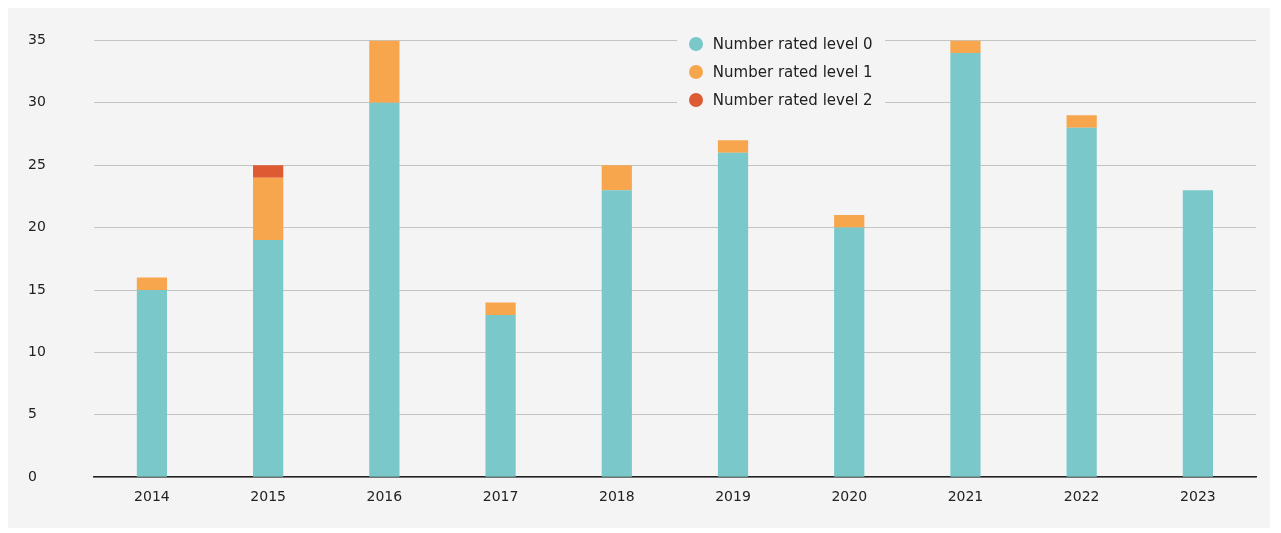 This screenshot has width=1281, height=533. What do you see at coordinates (32, 475) in the screenshot?
I see `y-tick-label: 0` at bounding box center [32, 475].